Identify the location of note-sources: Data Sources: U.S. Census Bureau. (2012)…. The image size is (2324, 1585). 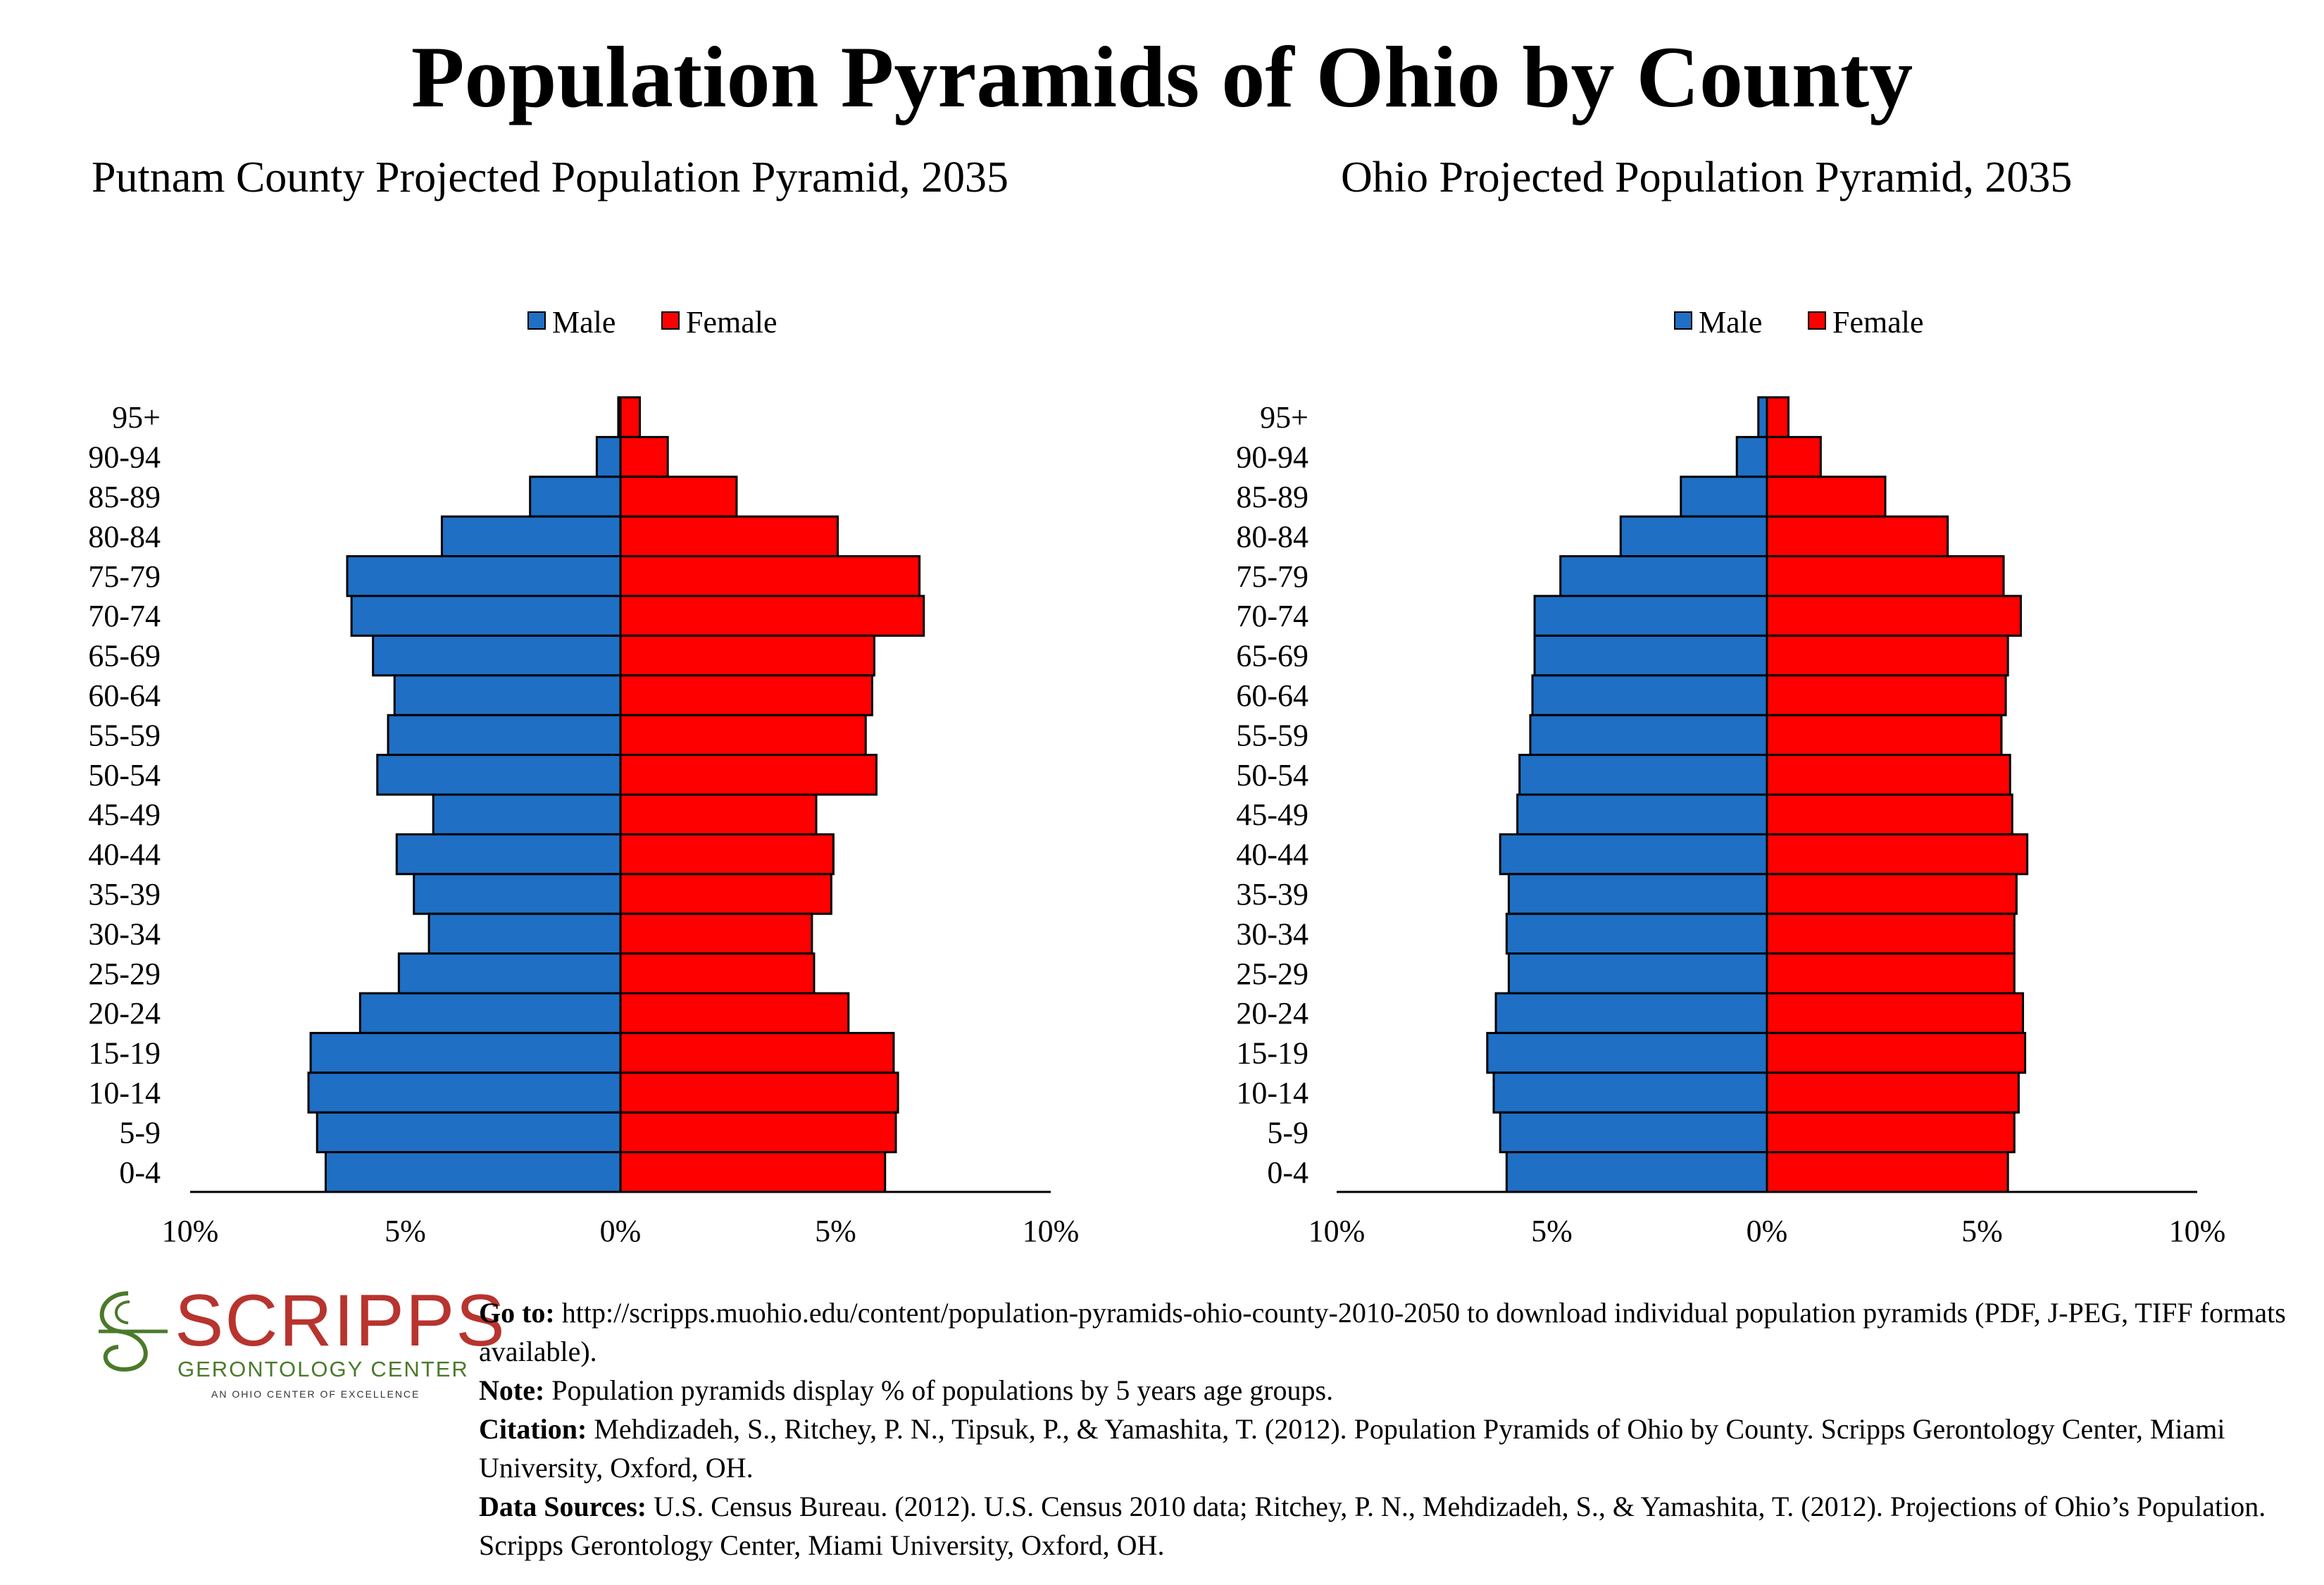
(1394, 1526).